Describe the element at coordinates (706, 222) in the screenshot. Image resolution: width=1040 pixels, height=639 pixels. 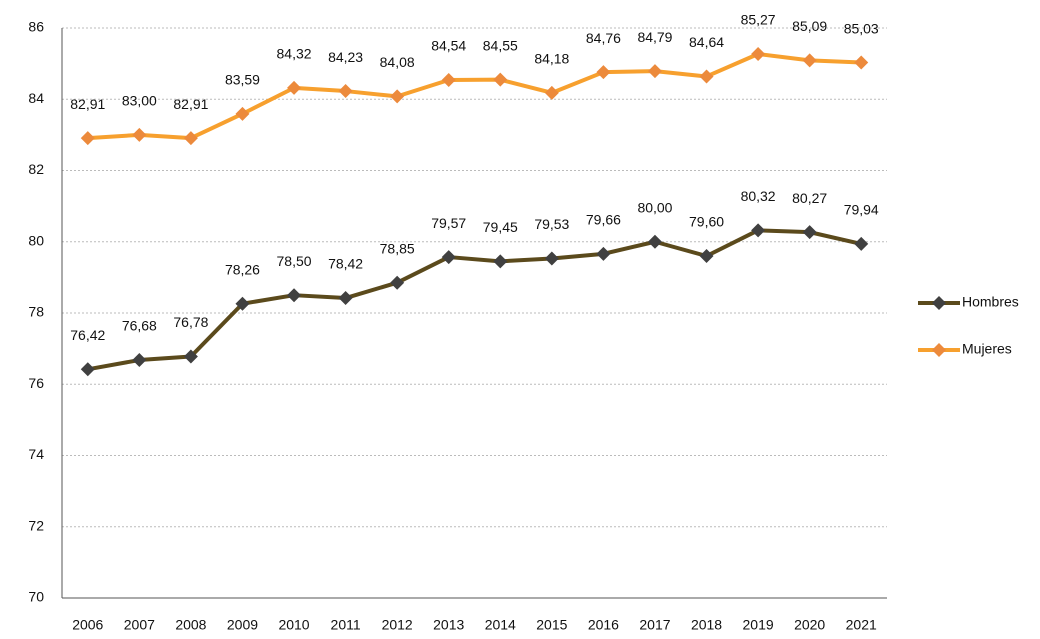
I see `data-label: 79,60` at that location.